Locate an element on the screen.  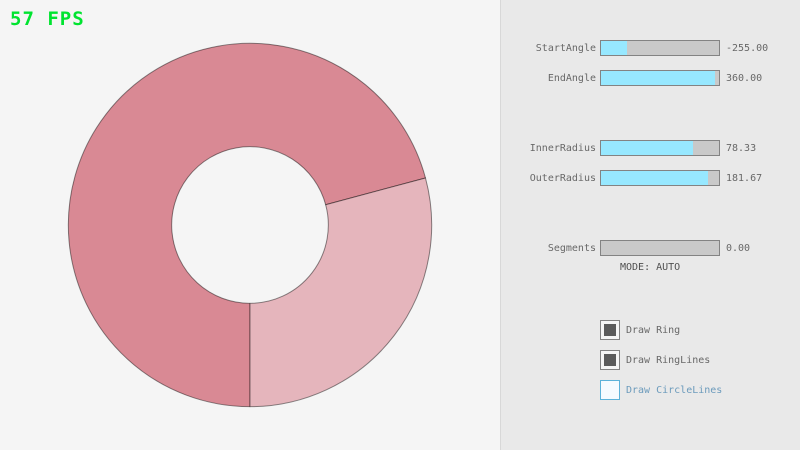
slider-row-segments: Segments 0.00 is located at coordinates (603, 248).